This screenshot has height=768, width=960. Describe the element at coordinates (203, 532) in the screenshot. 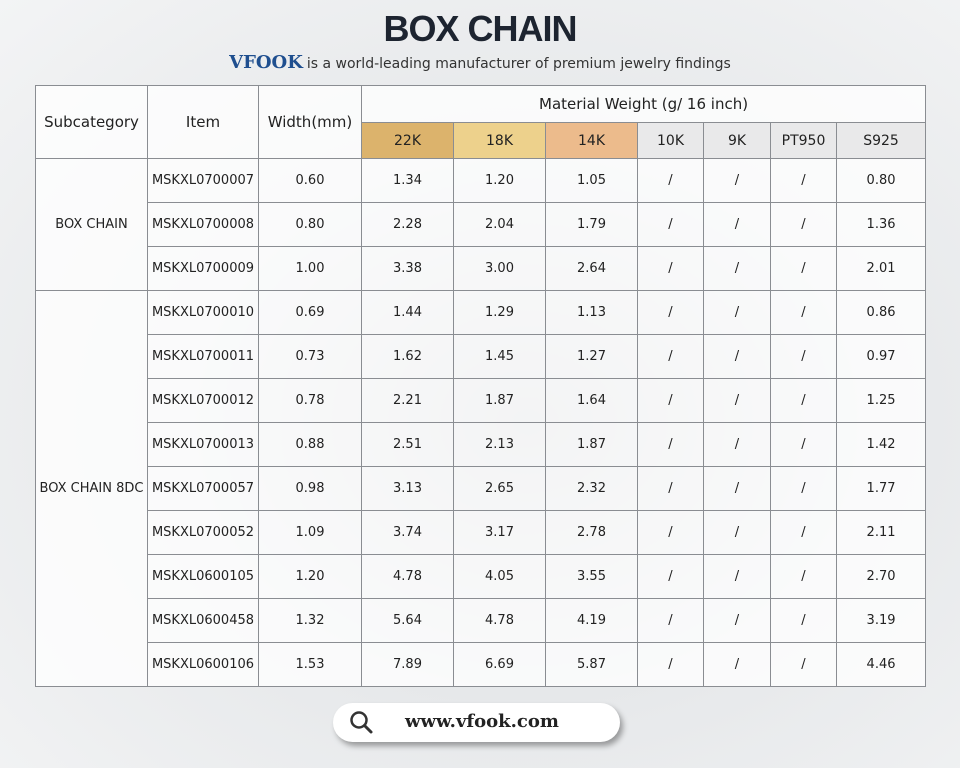

I see `item-cell: MSKXL0700052` at that location.